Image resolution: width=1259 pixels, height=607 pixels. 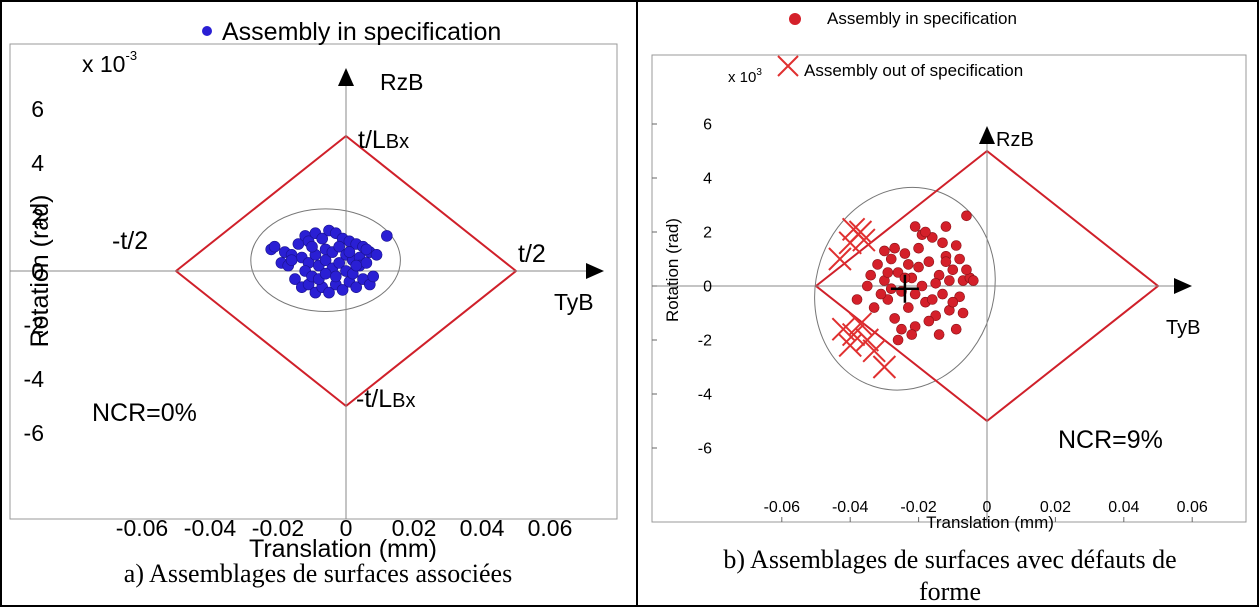 I want to click on panel-a-legend-marker, so click(x=207, y=31).